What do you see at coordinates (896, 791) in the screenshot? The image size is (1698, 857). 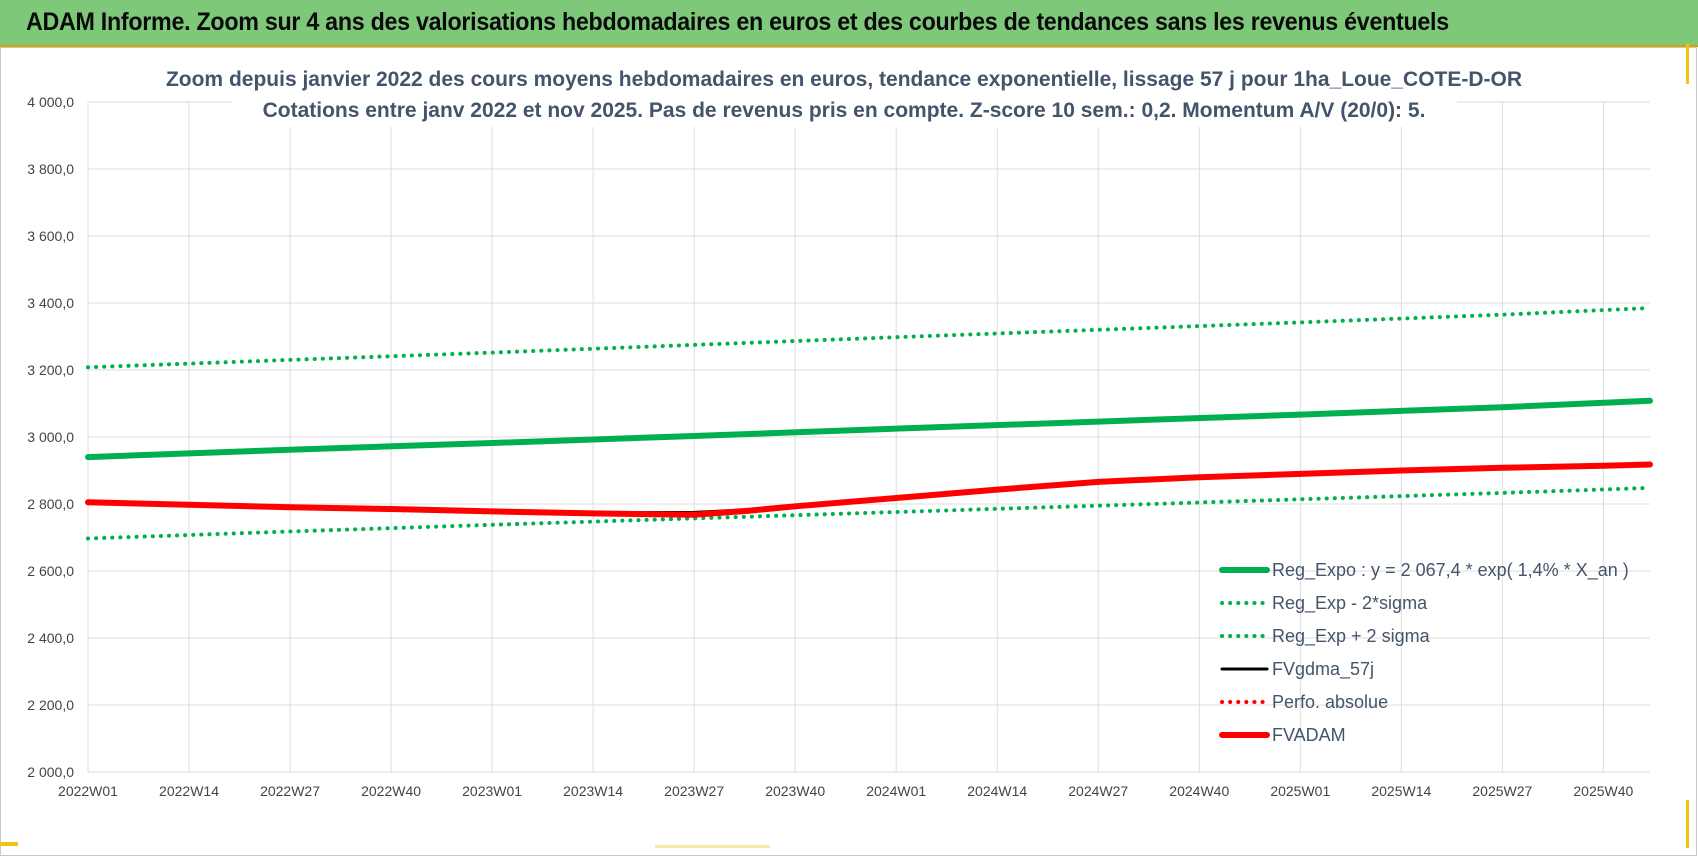 I see `x-tick-label: 2024W01` at bounding box center [896, 791].